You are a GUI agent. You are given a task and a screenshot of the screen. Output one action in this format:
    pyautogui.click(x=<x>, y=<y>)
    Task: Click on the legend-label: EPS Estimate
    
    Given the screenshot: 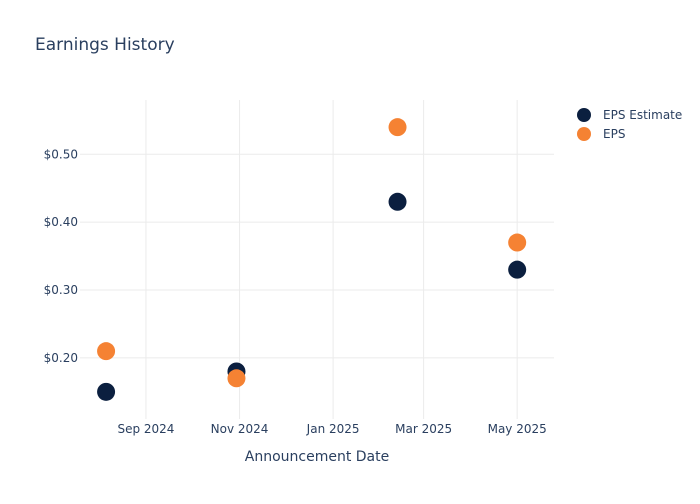 What is the action you would take?
    pyautogui.click(x=642, y=115)
    